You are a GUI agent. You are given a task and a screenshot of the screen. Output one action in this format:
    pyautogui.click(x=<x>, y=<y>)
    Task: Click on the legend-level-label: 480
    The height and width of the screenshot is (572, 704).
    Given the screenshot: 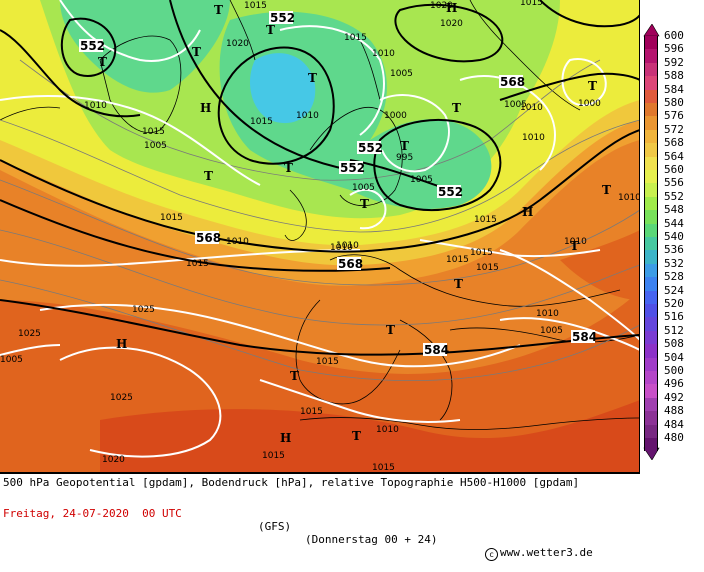 What is the action you would take?
    pyautogui.click(x=674, y=437)
    